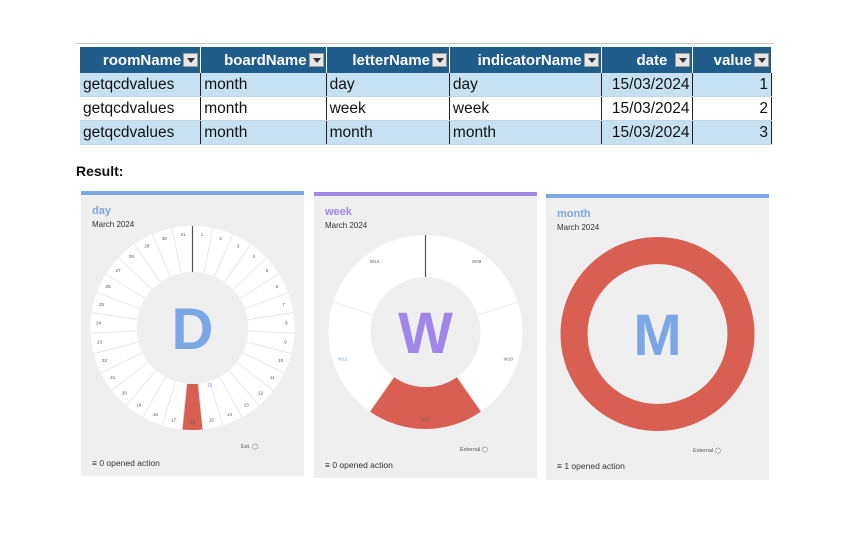  What do you see at coordinates (263, 60) in the screenshot?
I see `column-header-boardname: boardName` at bounding box center [263, 60].